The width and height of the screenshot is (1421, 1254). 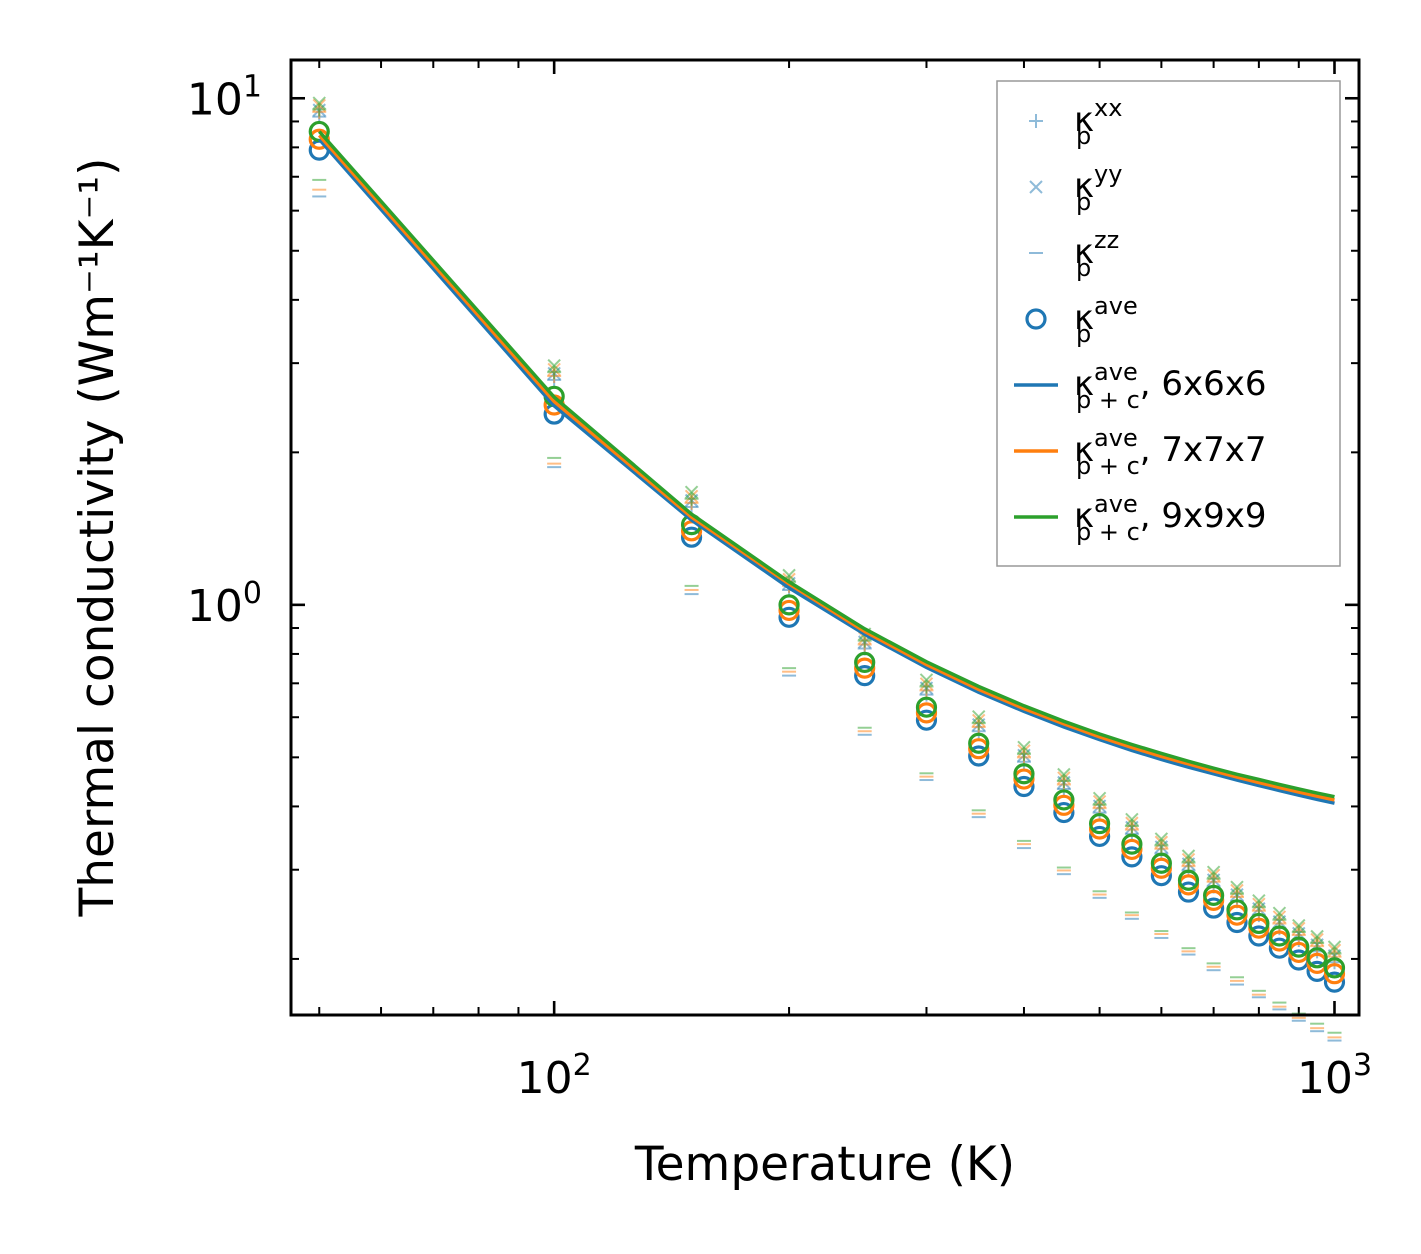 What do you see at coordinates (1106, 320) in the screenshot?
I see `legend-label: κave p` at bounding box center [1106, 320].